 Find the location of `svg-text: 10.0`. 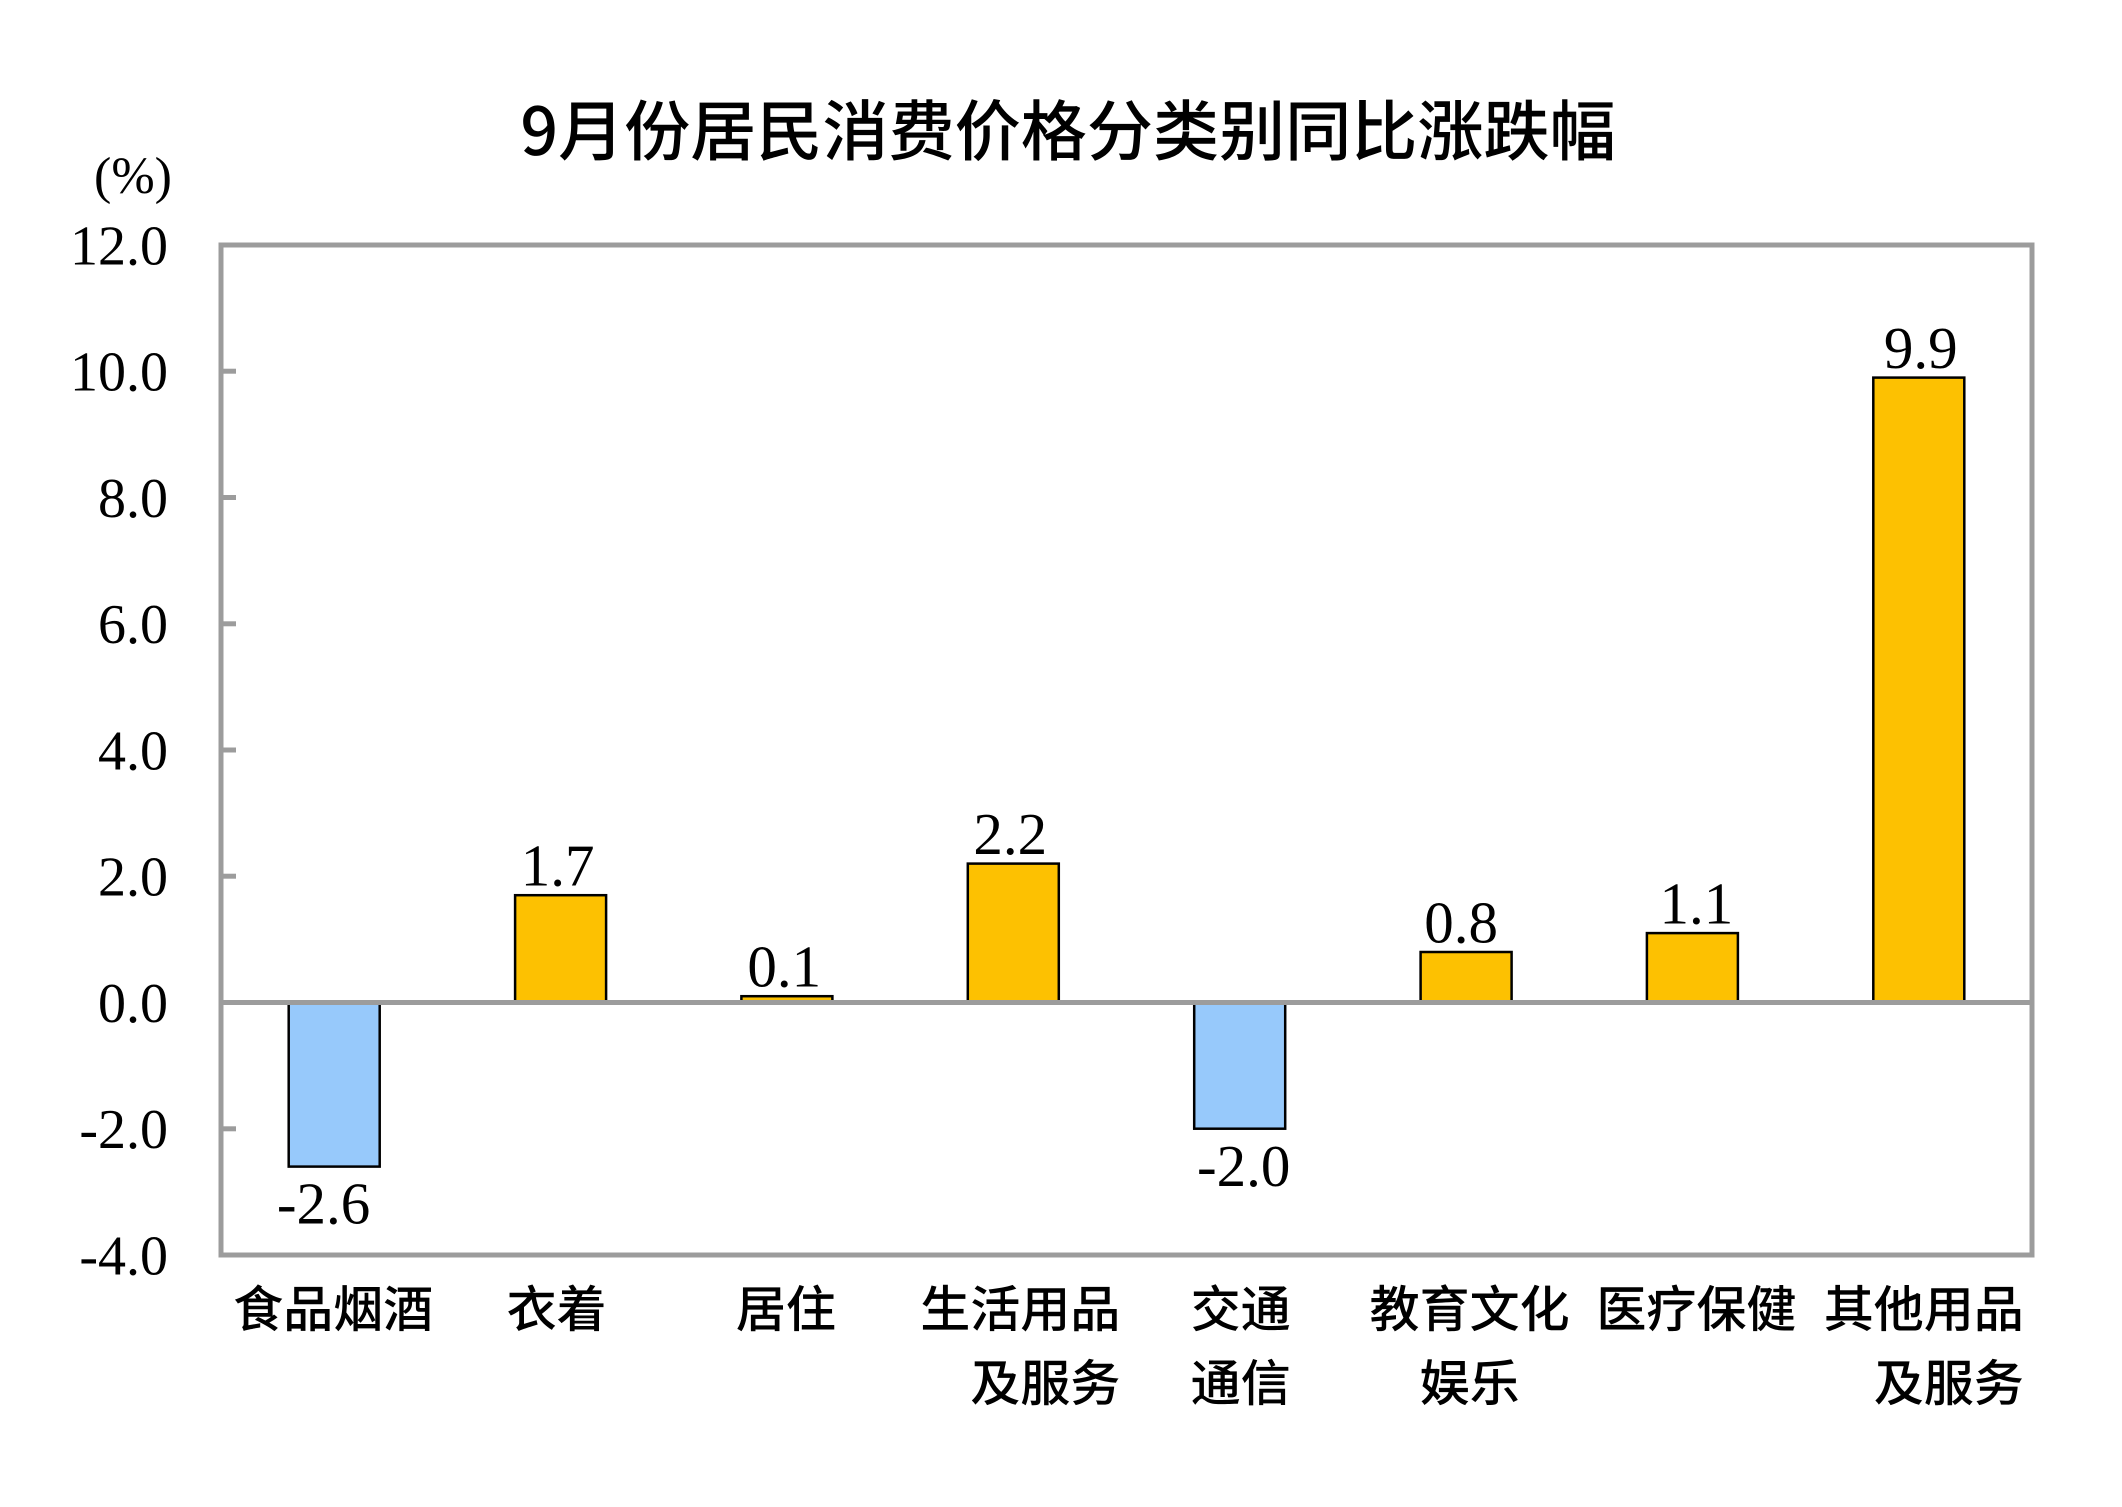

svg-text: 10.0 is located at coordinates (119, 373).